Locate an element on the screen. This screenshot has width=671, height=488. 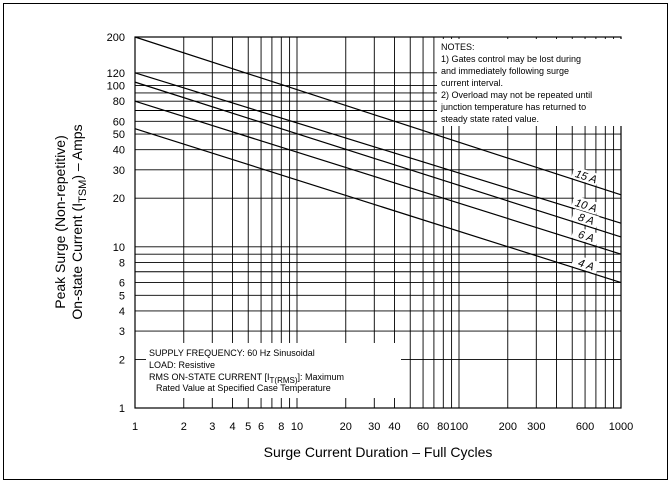
x-tick-label: 40 is located at coordinates (394, 427).